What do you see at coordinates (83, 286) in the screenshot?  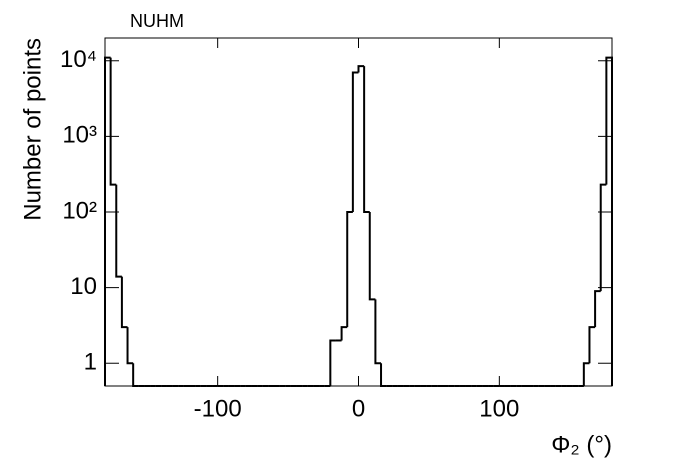 I see `y-tick-label: 10` at bounding box center [83, 286].